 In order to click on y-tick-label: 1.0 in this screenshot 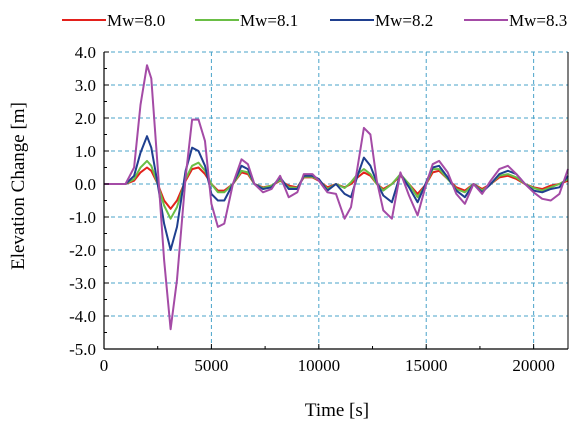, I will do `click(85, 151)`.